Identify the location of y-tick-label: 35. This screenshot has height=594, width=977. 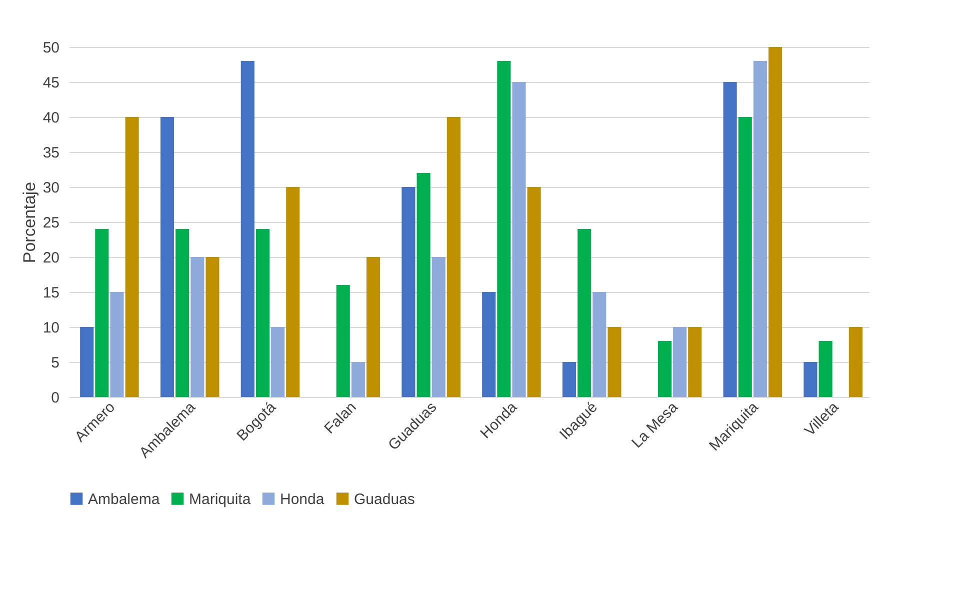
(51, 153).